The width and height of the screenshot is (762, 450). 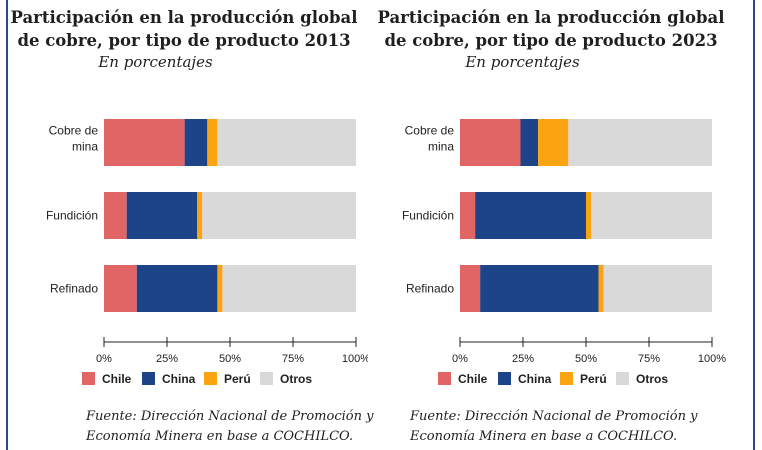 I want to click on frame-border-left, so click(x=7, y=225).